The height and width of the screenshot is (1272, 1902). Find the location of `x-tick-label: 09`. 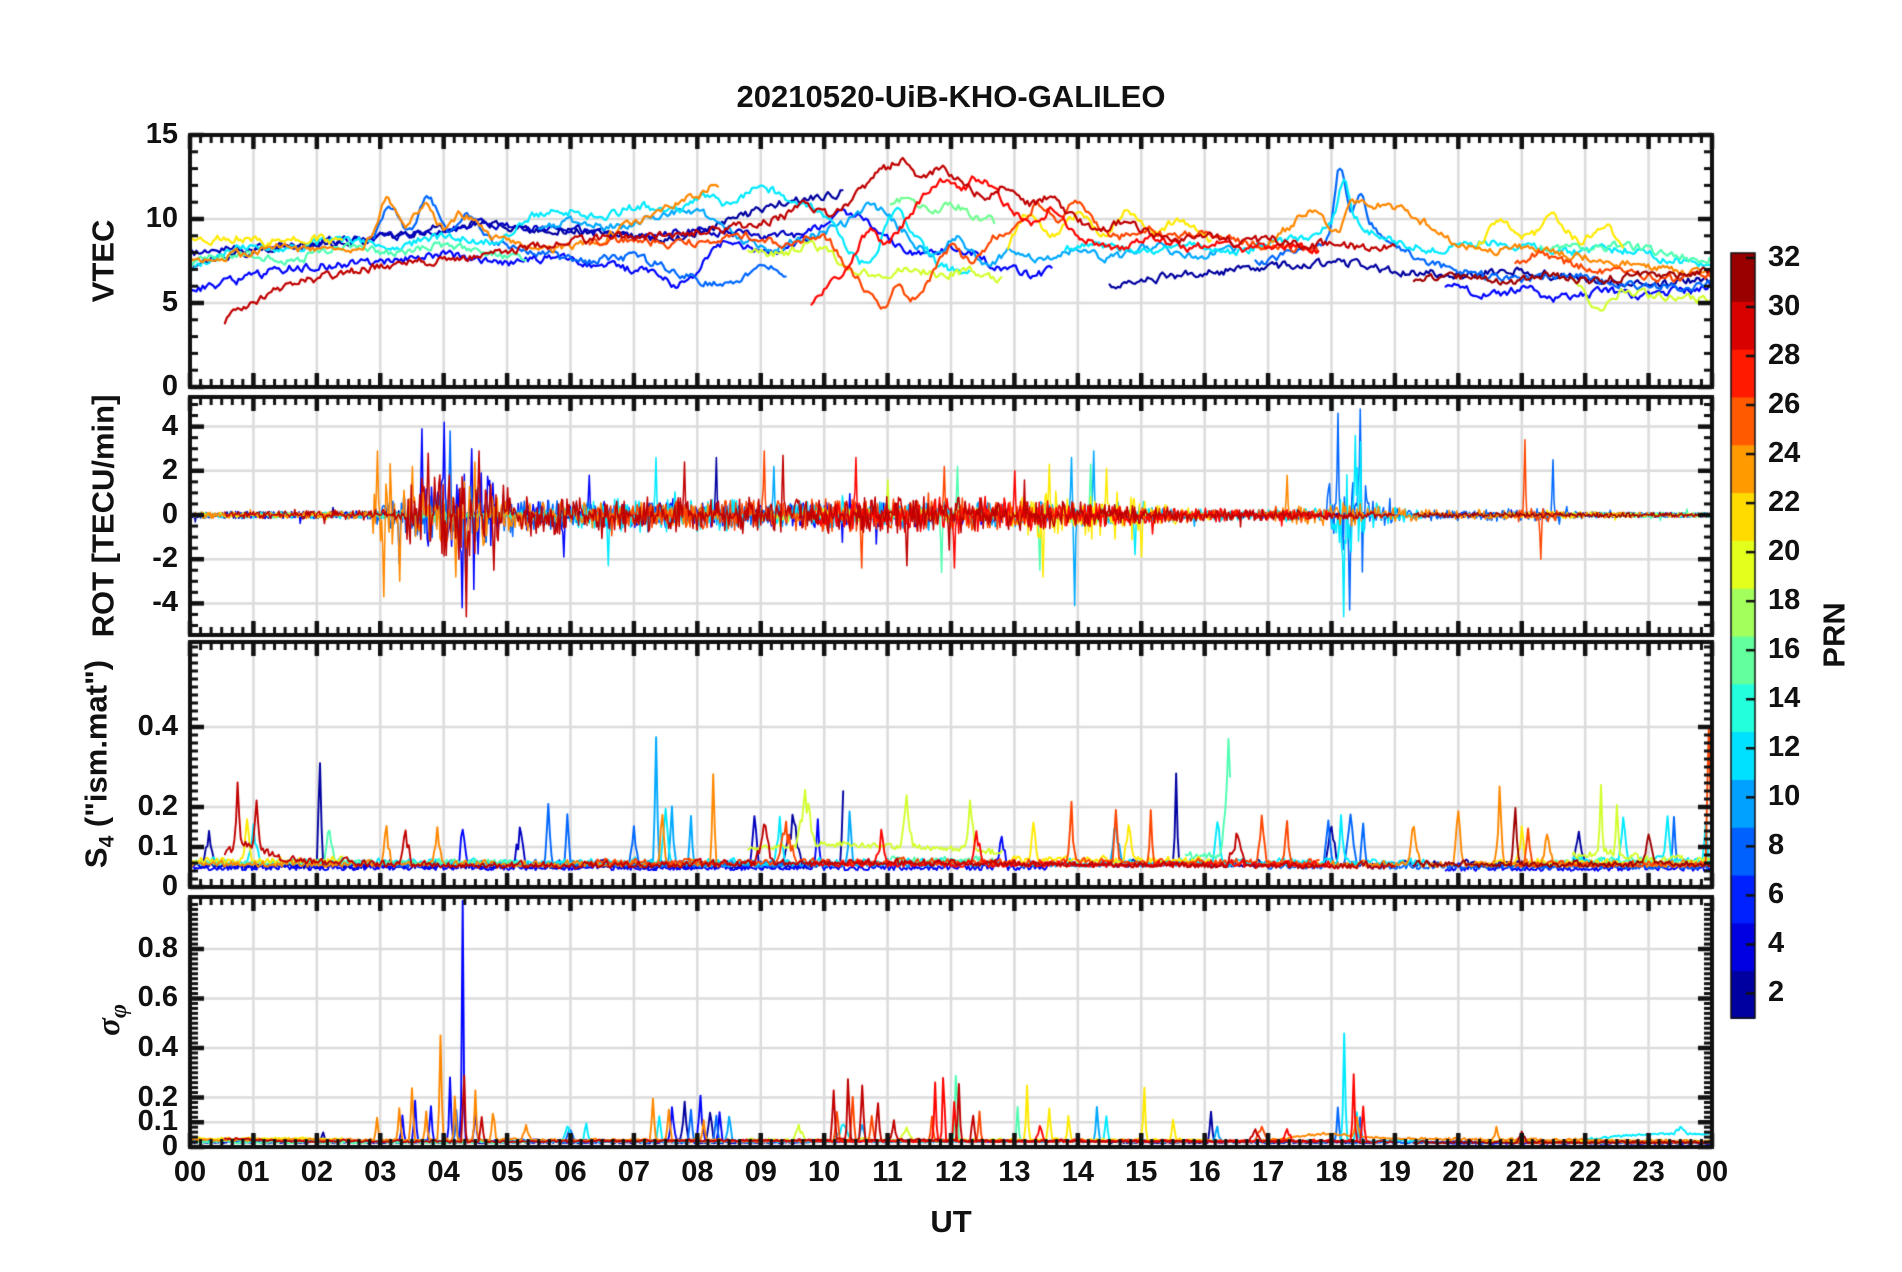

x-tick-label: 09 is located at coordinates (760, 1172).